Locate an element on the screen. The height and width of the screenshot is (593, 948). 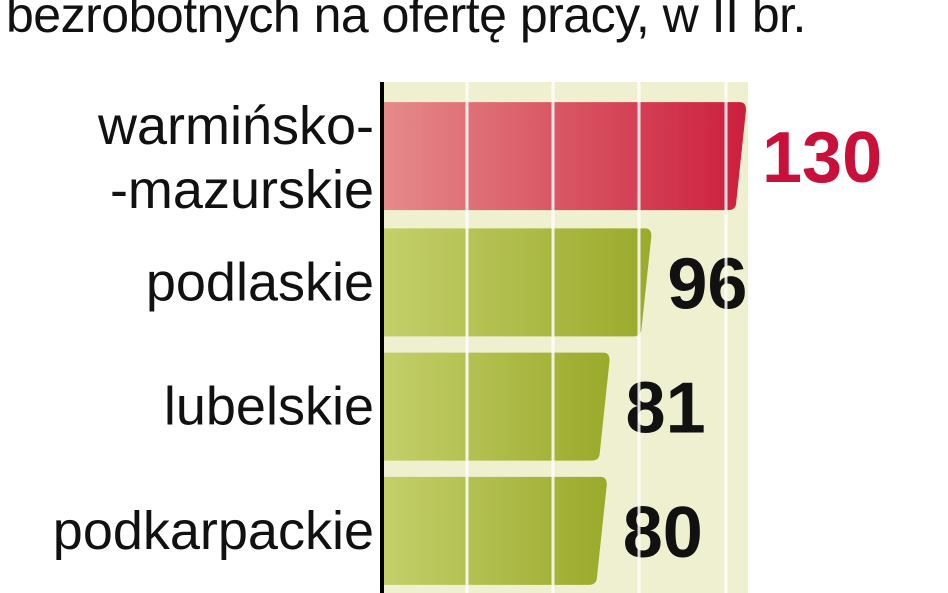
category-label-2: podlaskie is located at coordinates (260, 282).